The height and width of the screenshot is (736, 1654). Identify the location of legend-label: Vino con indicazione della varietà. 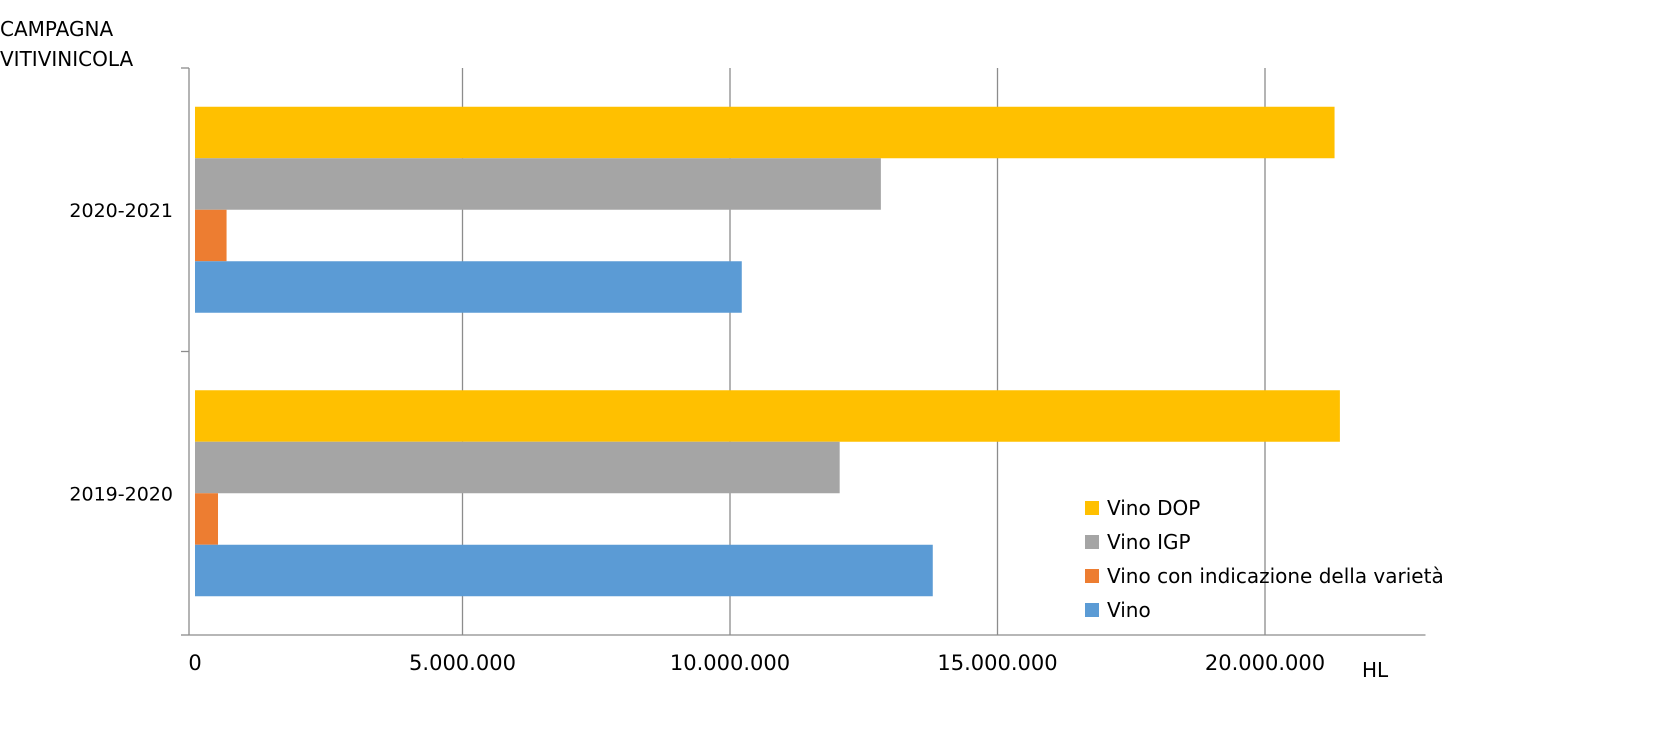
(1275, 576).